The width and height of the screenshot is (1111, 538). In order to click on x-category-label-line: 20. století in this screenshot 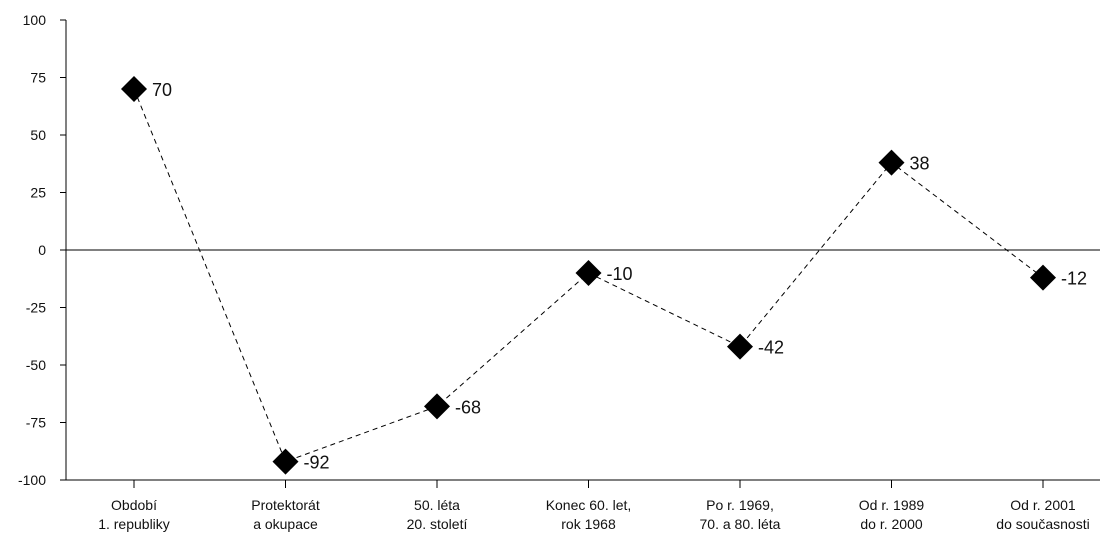, I will do `click(437, 524)`.